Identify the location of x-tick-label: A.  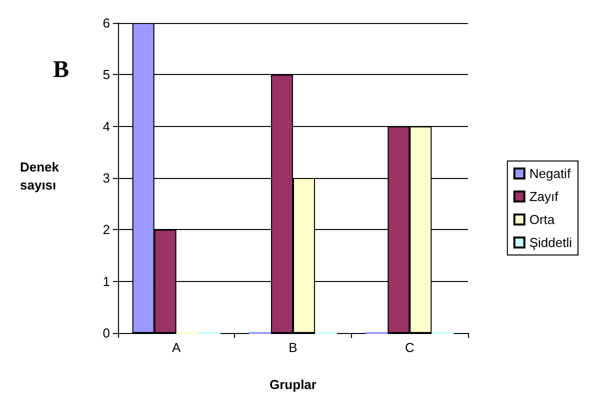
(176, 347).